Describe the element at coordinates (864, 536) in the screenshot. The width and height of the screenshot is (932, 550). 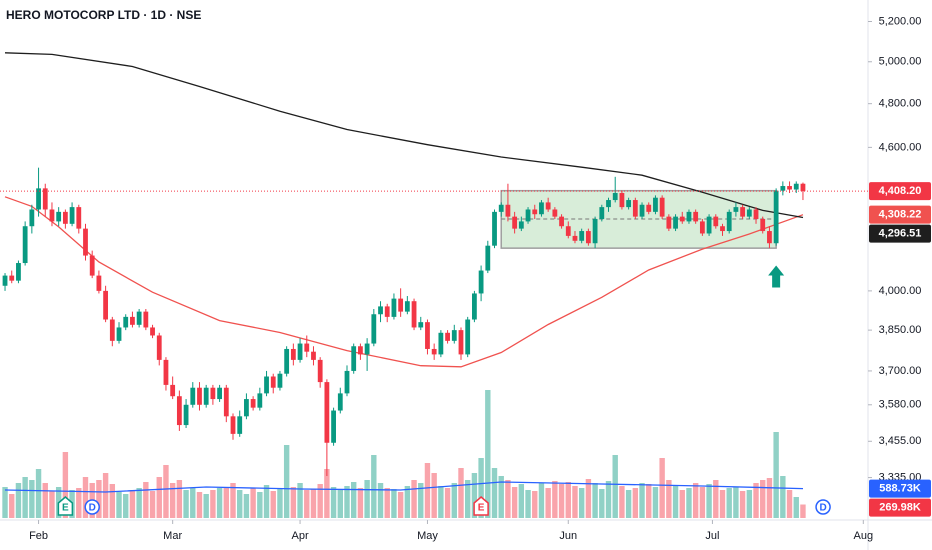
I see `x-tick-label: Aug` at that location.